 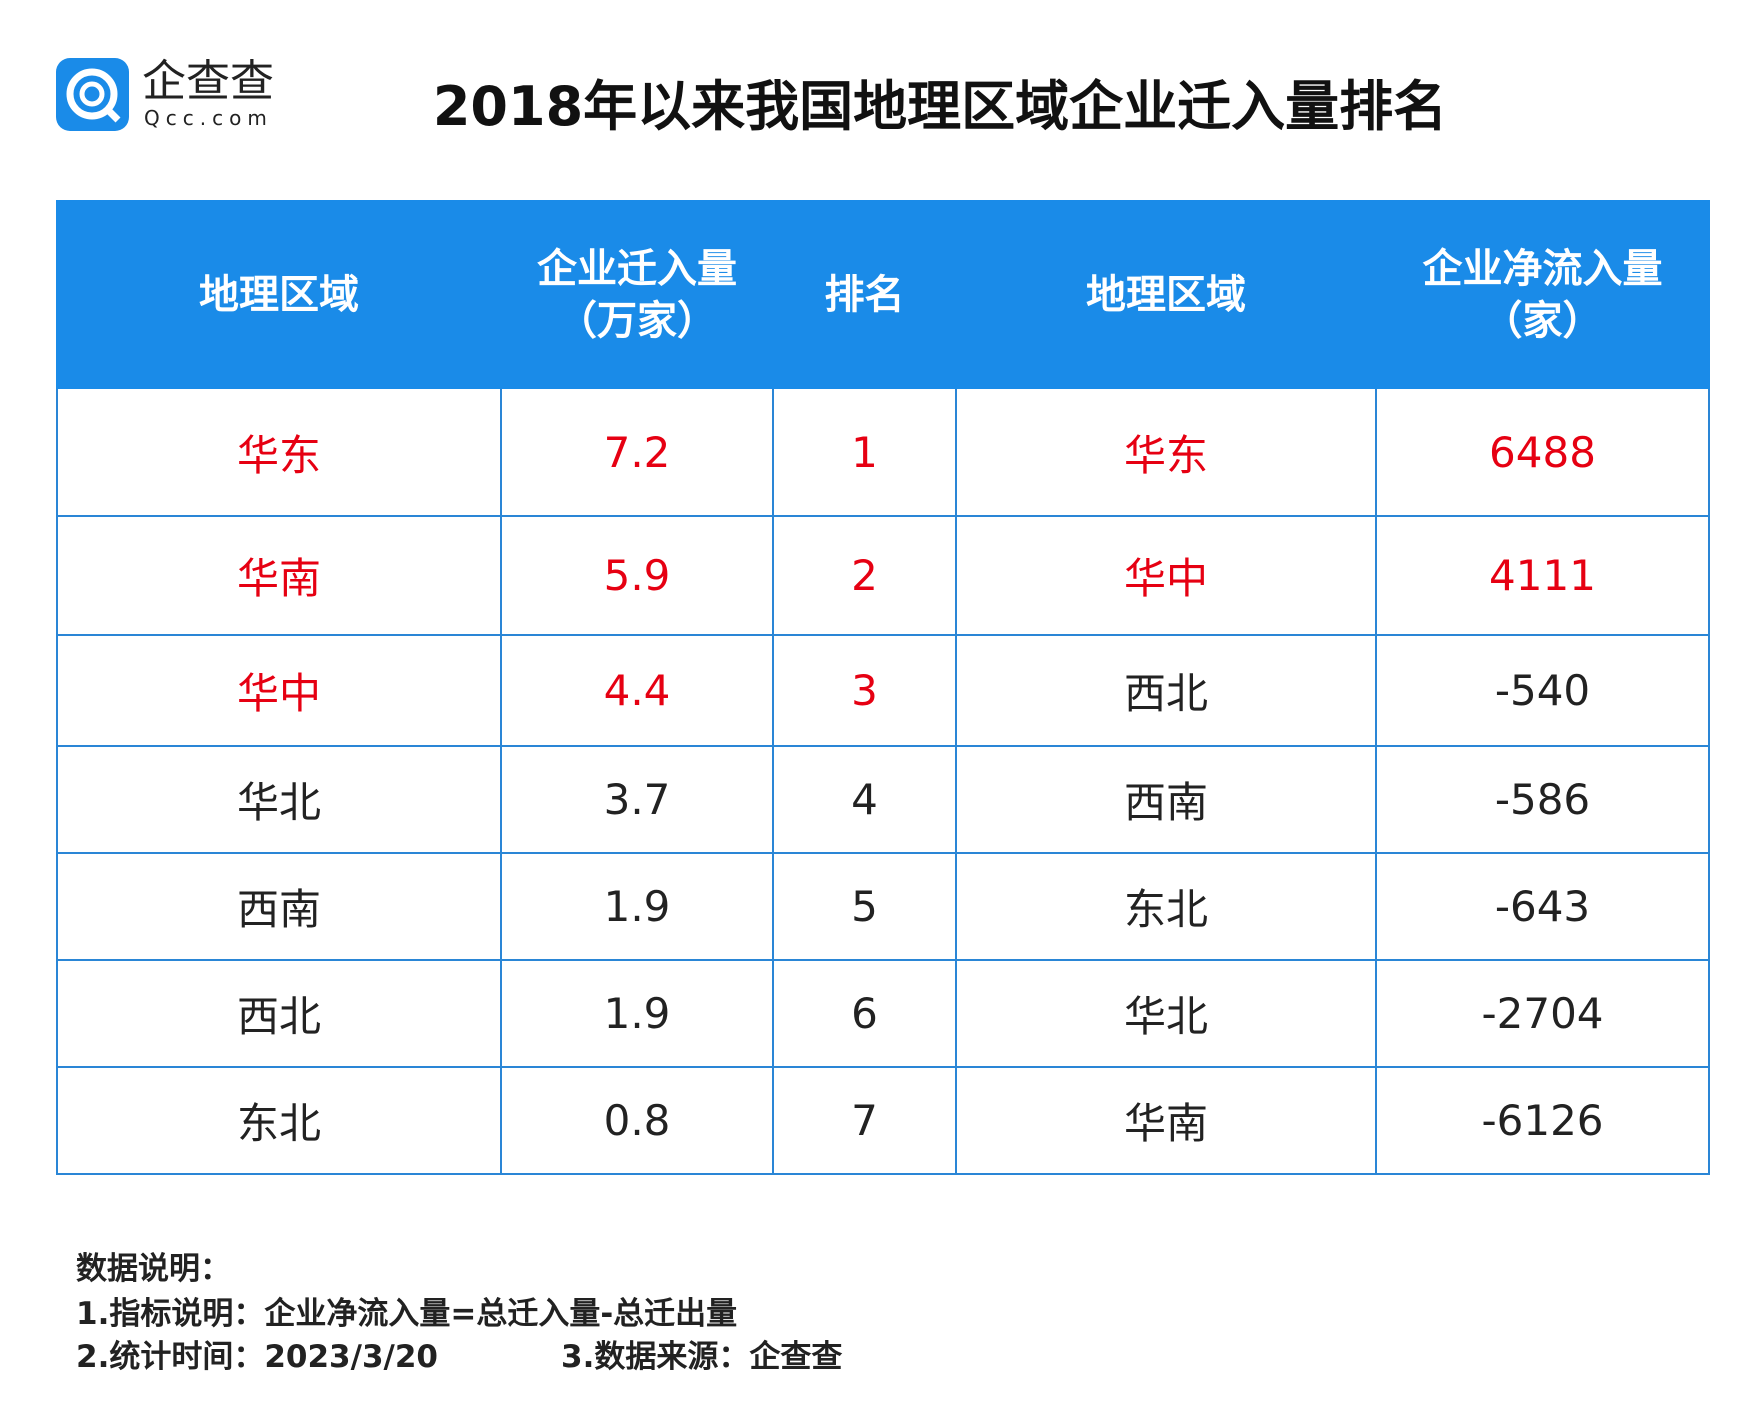 What do you see at coordinates (637, 575) in the screenshot?
I see `cell: 5.9` at bounding box center [637, 575].